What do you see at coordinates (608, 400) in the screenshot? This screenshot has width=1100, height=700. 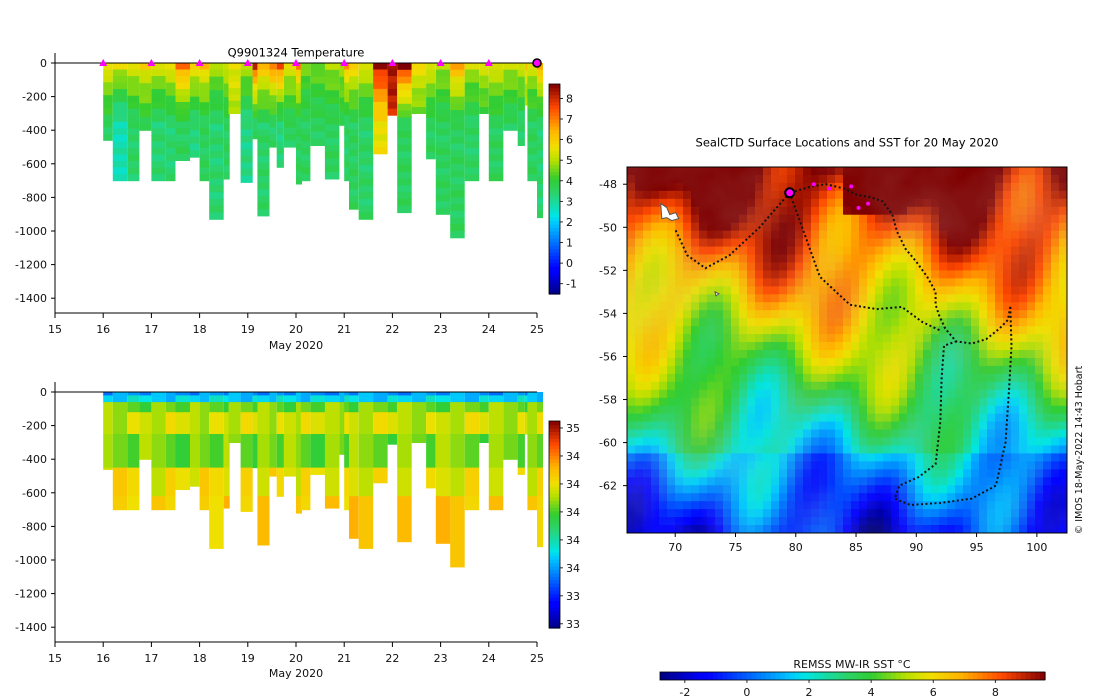 I see `map-y-tick-label: -58` at bounding box center [608, 400].